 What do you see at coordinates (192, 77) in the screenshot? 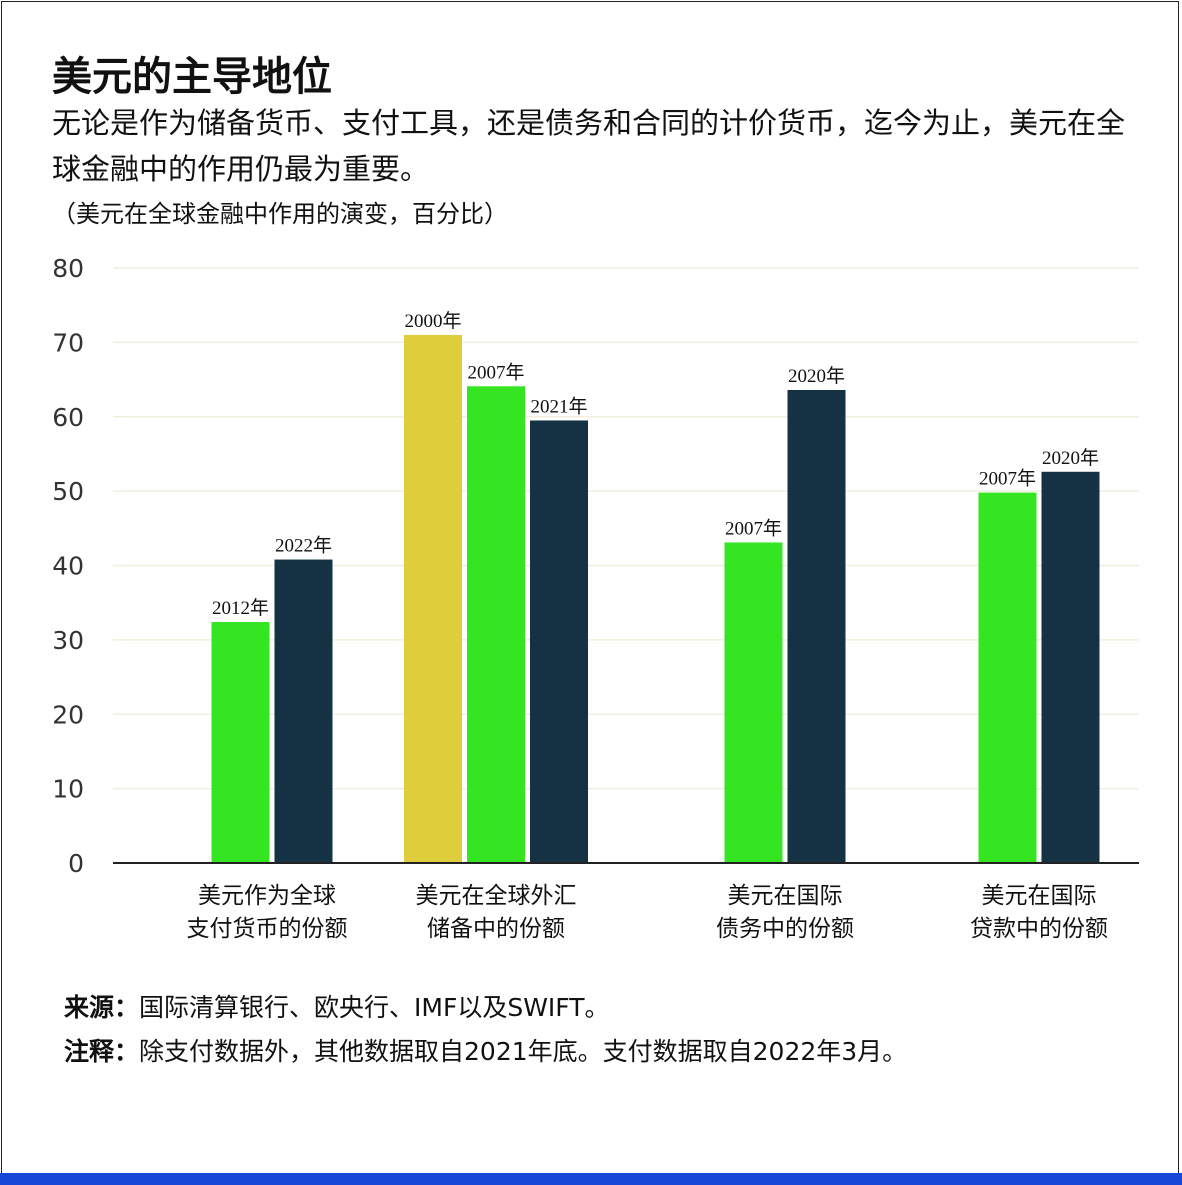
I see `chart-title: 美元的主导地位` at bounding box center [192, 77].